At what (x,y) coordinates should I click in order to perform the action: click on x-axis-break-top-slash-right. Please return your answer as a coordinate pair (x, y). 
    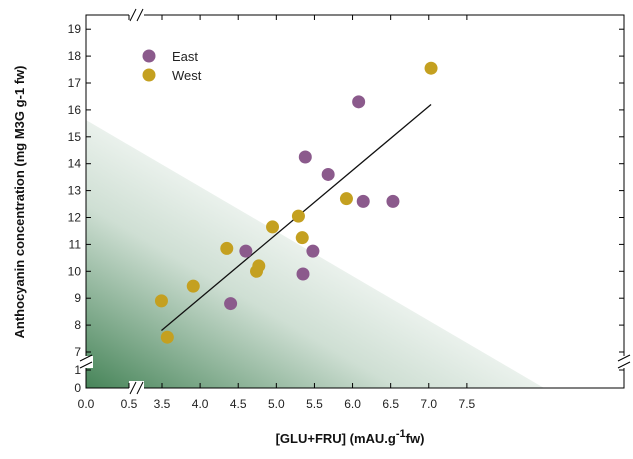
    Looking at the image, I should click on (140, 15).